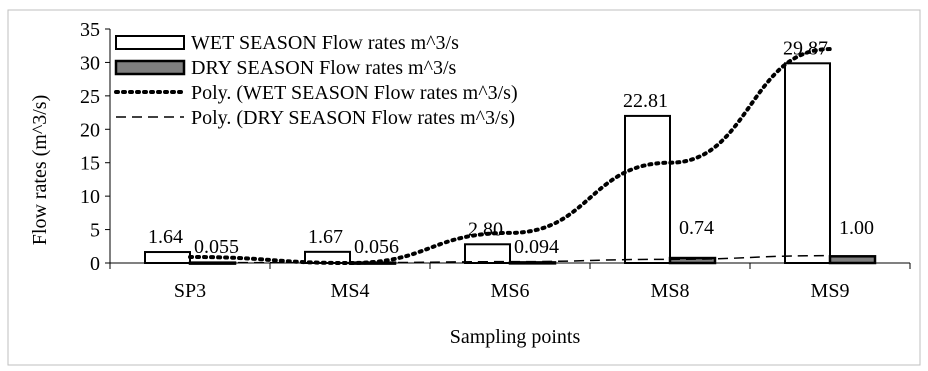 This screenshot has height=371, width=928. Describe the element at coordinates (216, 247) in the screenshot. I see `dry-value-label: 0.055` at that location.